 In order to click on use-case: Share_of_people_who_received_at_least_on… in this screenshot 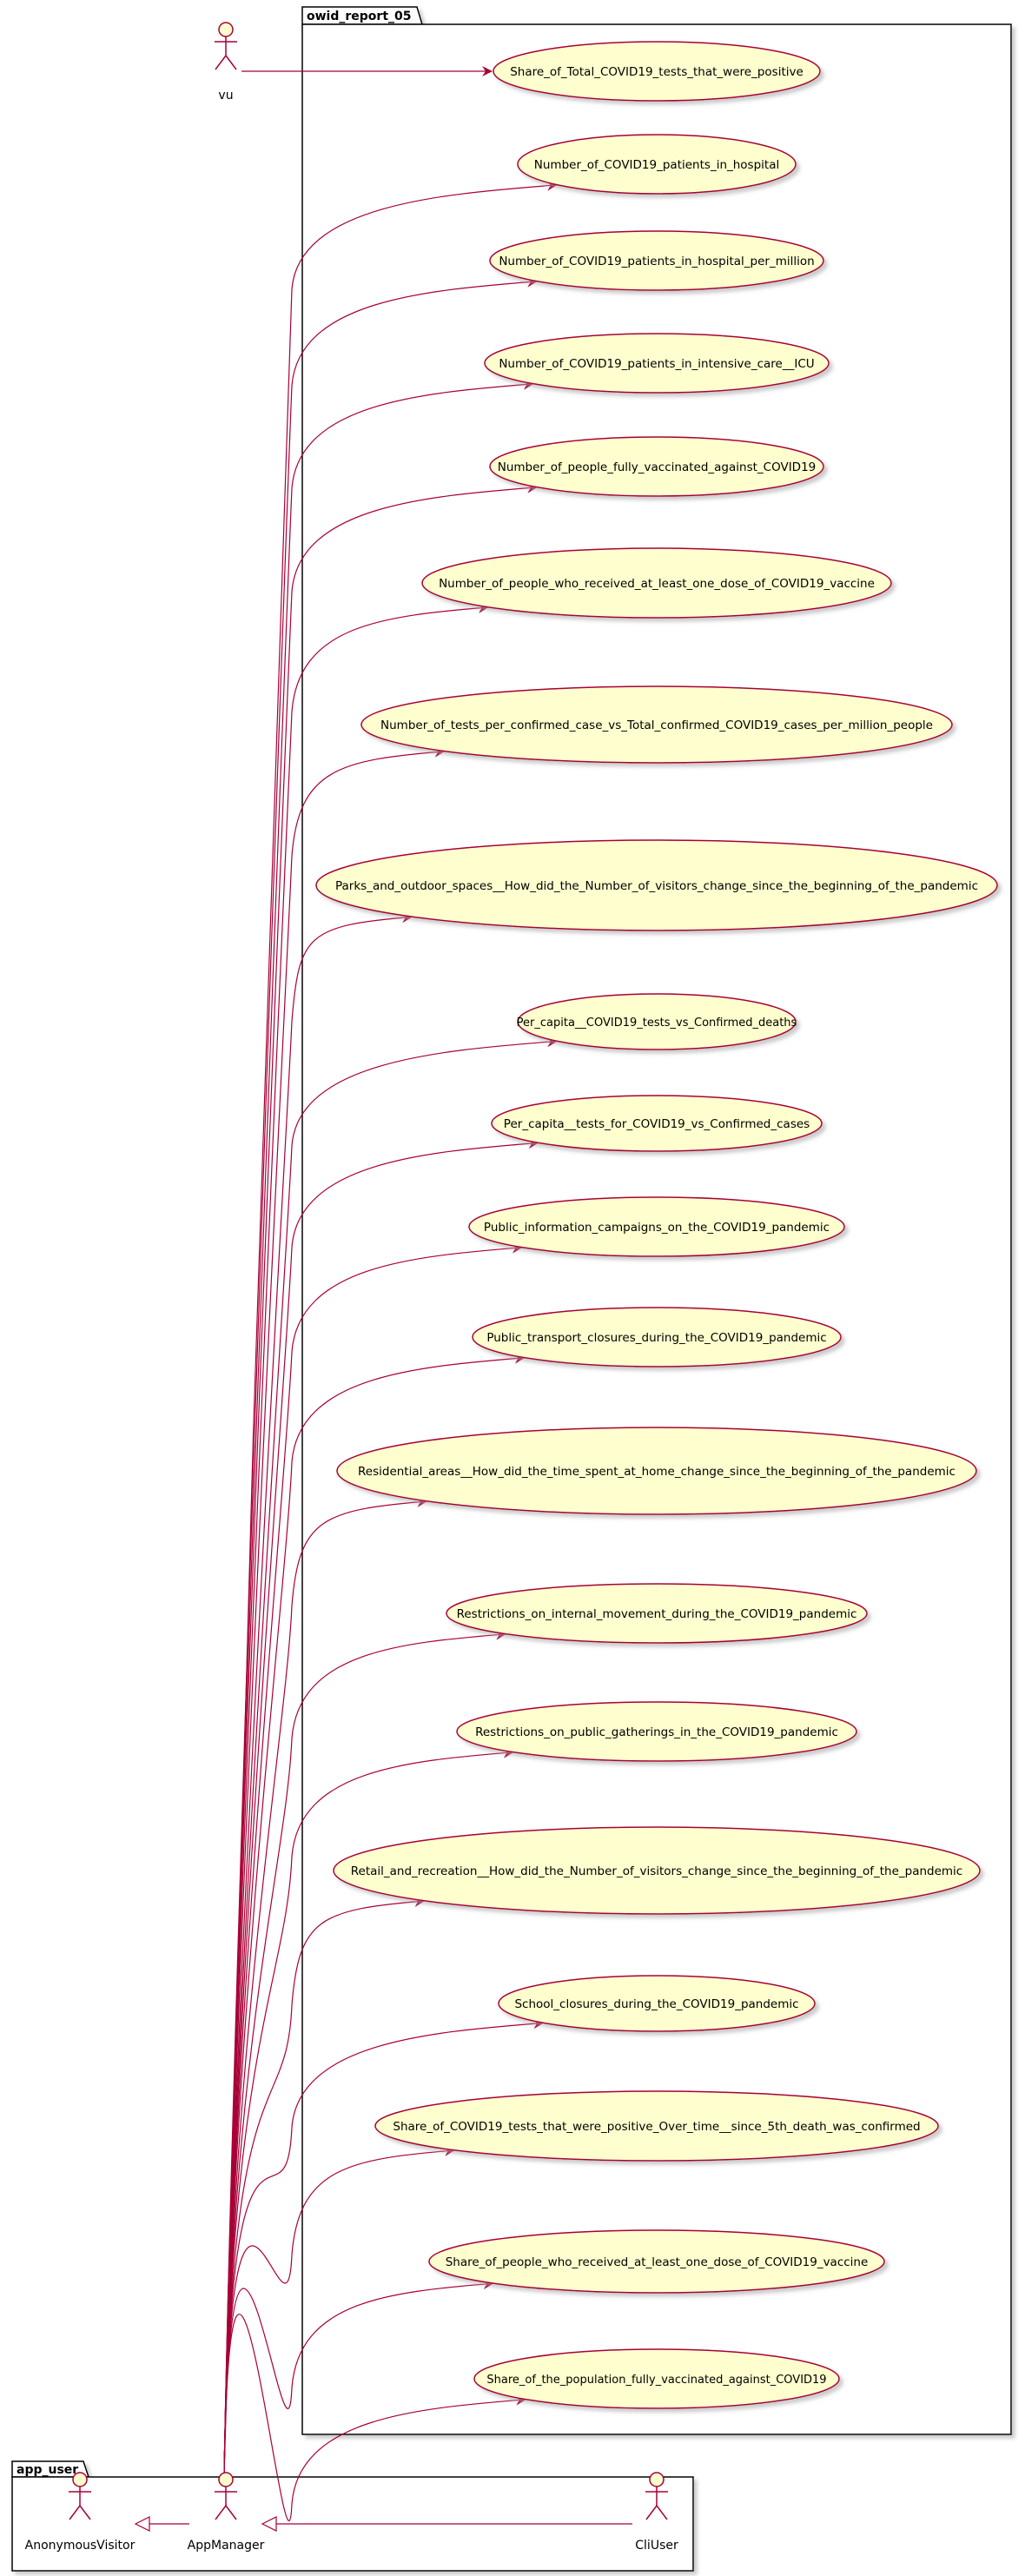, I will do `click(656, 2261)`.